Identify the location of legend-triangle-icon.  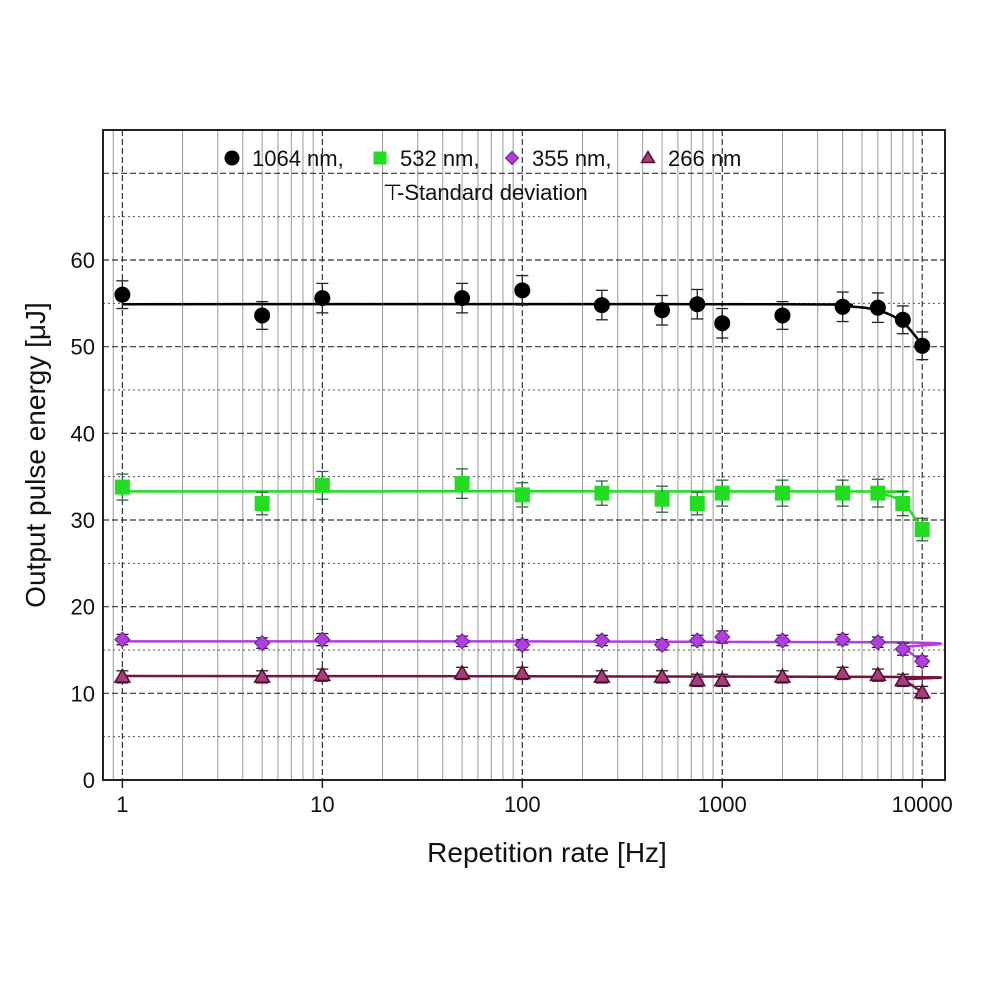
(648, 157).